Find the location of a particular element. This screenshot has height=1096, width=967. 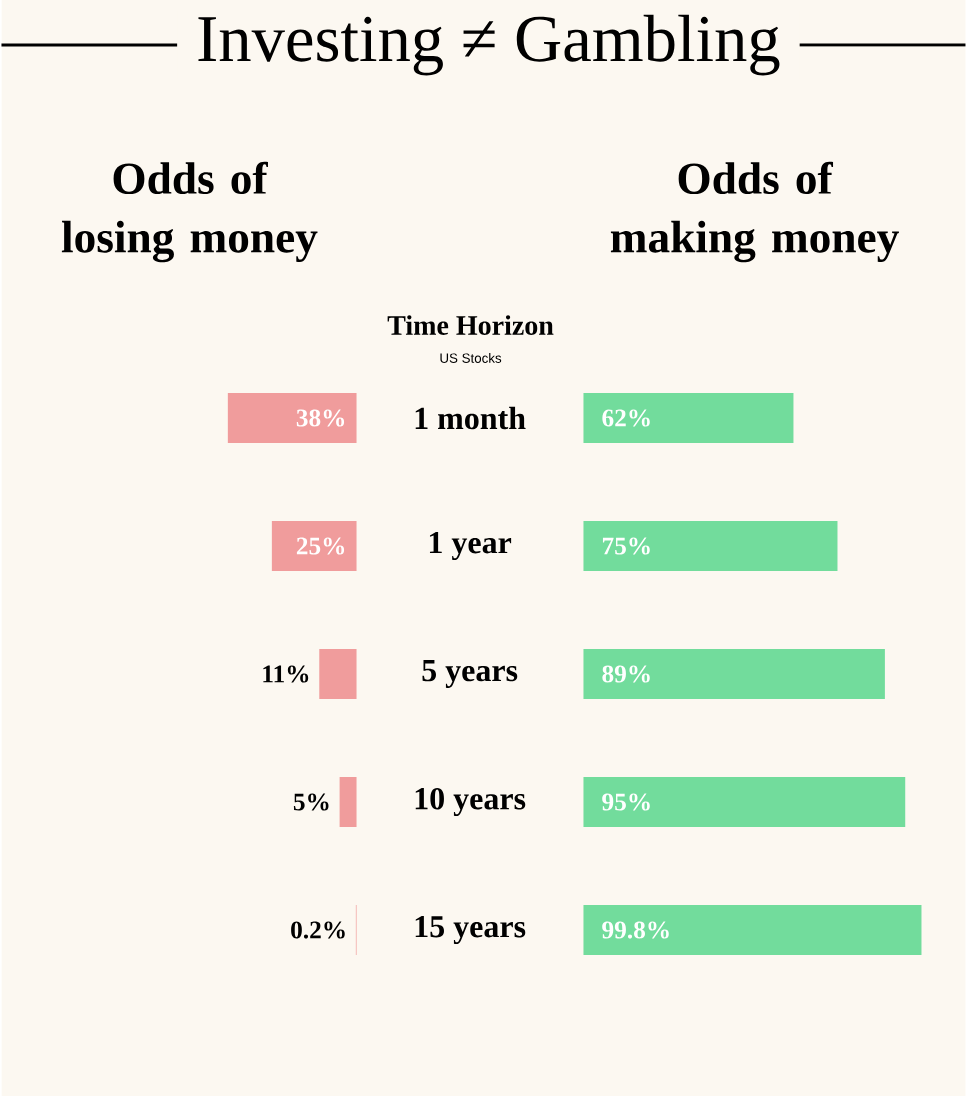

chart-title: Investing ≠ Gambling is located at coordinates (489, 45).